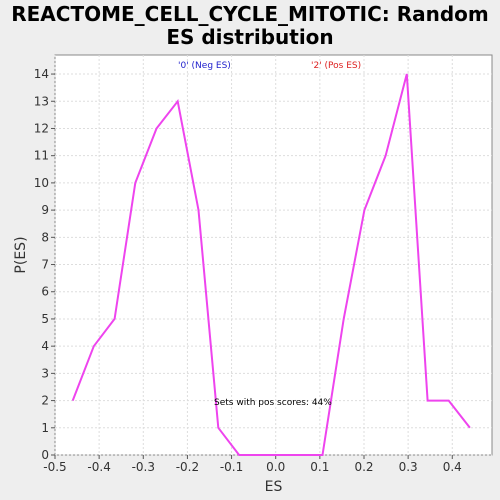 The image size is (500, 500). What do you see at coordinates (336, 66) in the screenshot?
I see `pos-es-label: '2' (Pos ES)` at bounding box center [336, 66].